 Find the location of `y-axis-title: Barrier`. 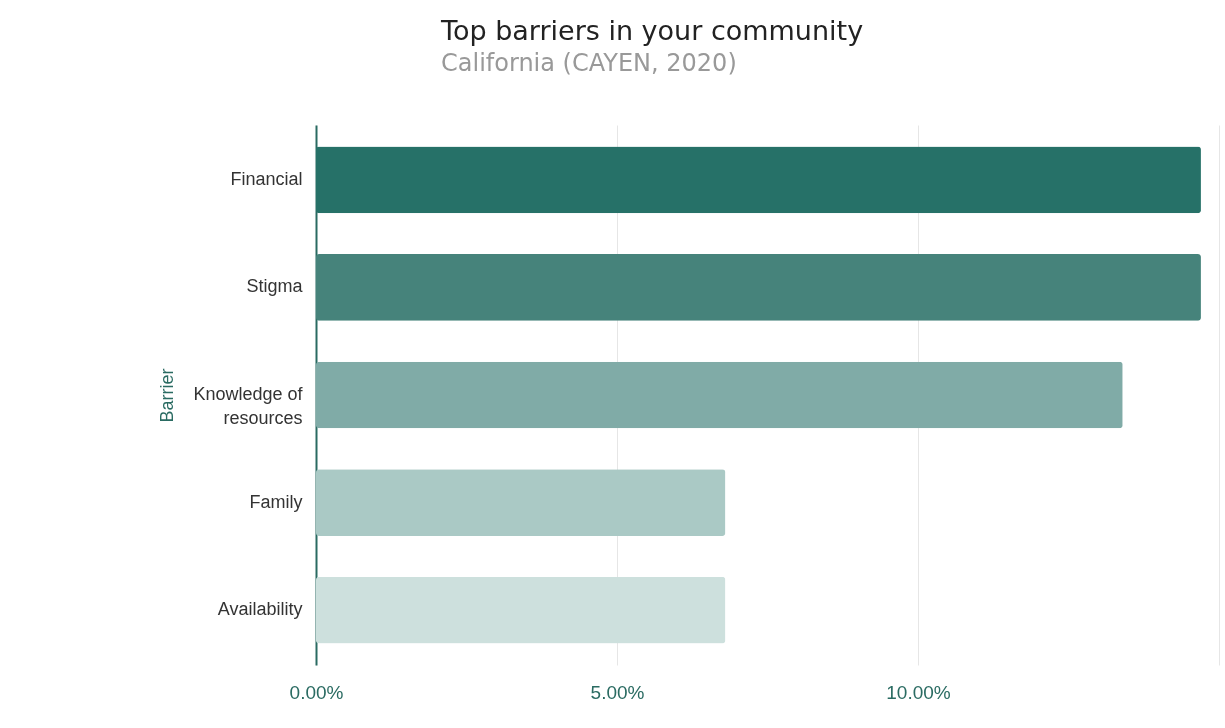

y-axis-title: Barrier is located at coordinates (167, 395).